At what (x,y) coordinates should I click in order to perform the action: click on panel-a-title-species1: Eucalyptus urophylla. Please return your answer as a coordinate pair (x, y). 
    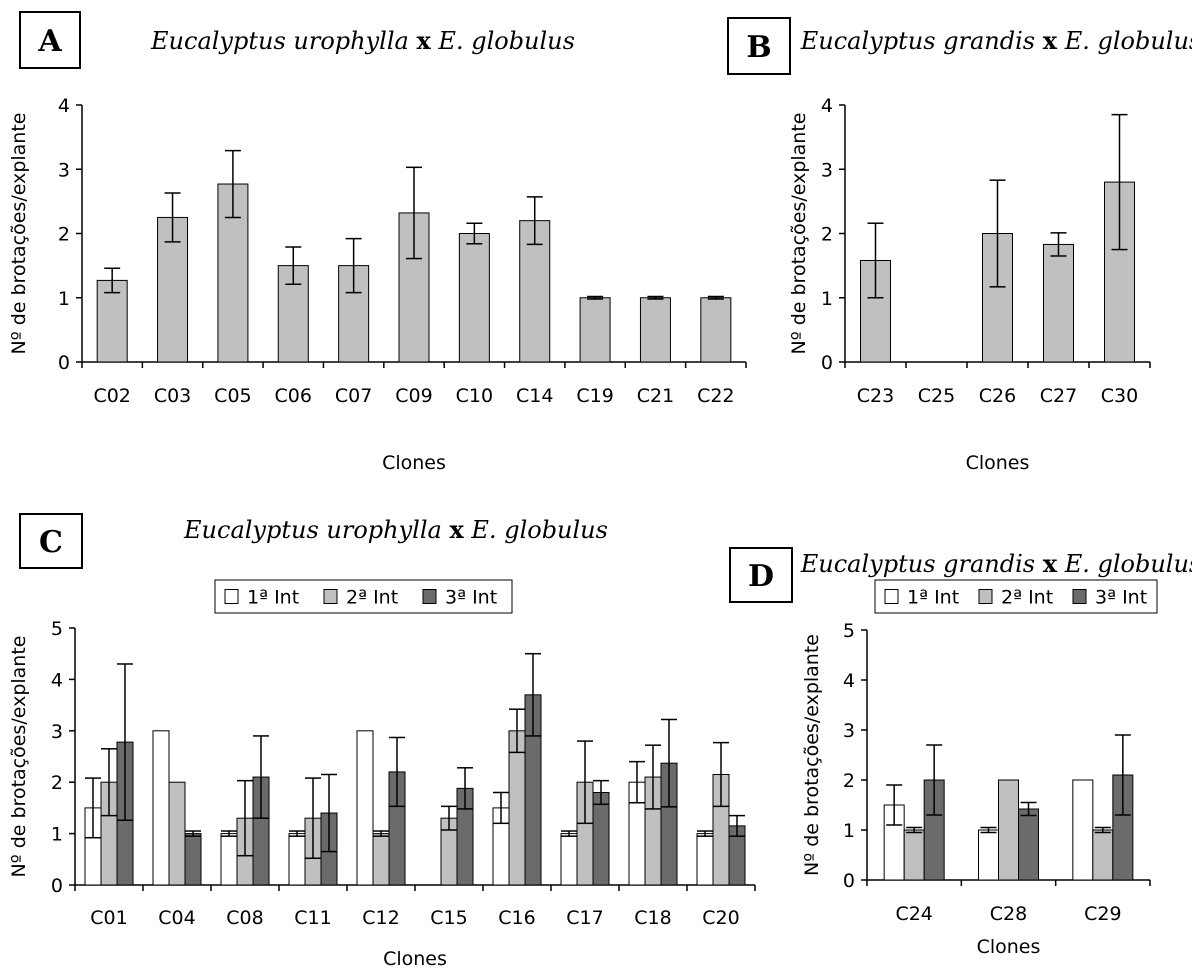
    Looking at the image, I should click on (279, 41).